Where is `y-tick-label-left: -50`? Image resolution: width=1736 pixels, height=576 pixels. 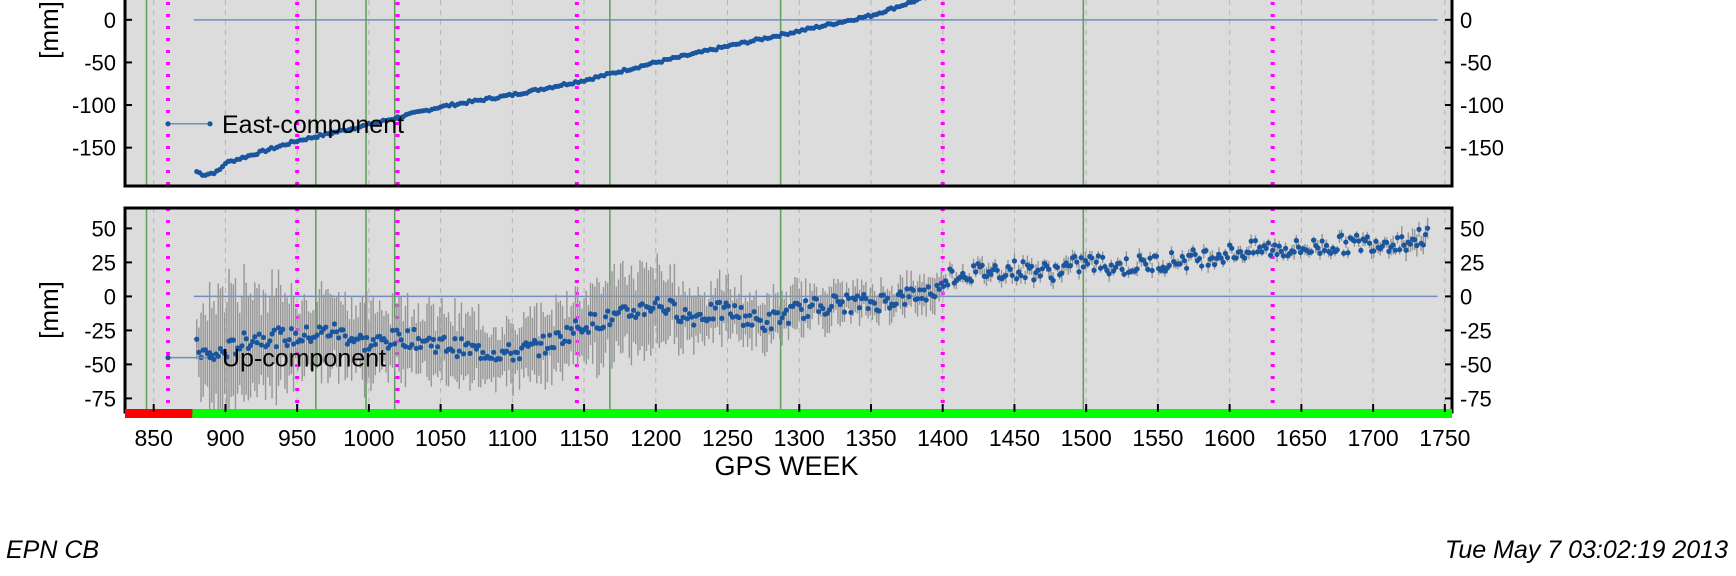
y-tick-label-left: -50 is located at coordinates (100, 364).